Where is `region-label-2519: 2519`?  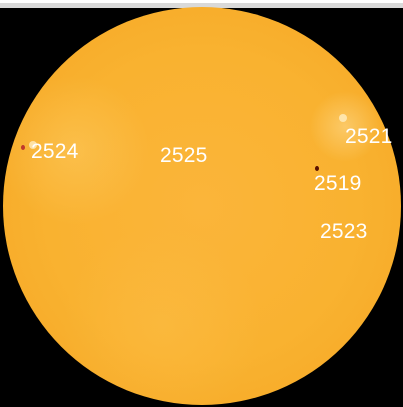
region-label-2519: 2519 is located at coordinates (338, 183).